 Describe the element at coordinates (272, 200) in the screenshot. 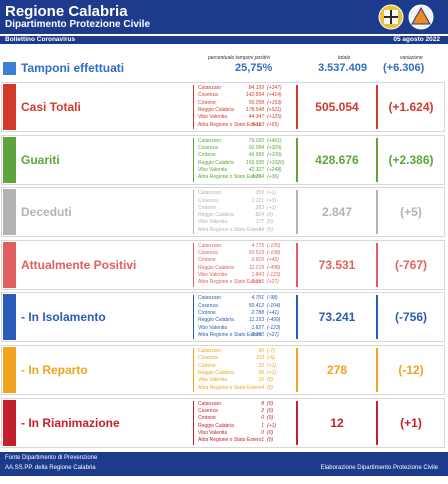

I see `change: (+3)` at that location.